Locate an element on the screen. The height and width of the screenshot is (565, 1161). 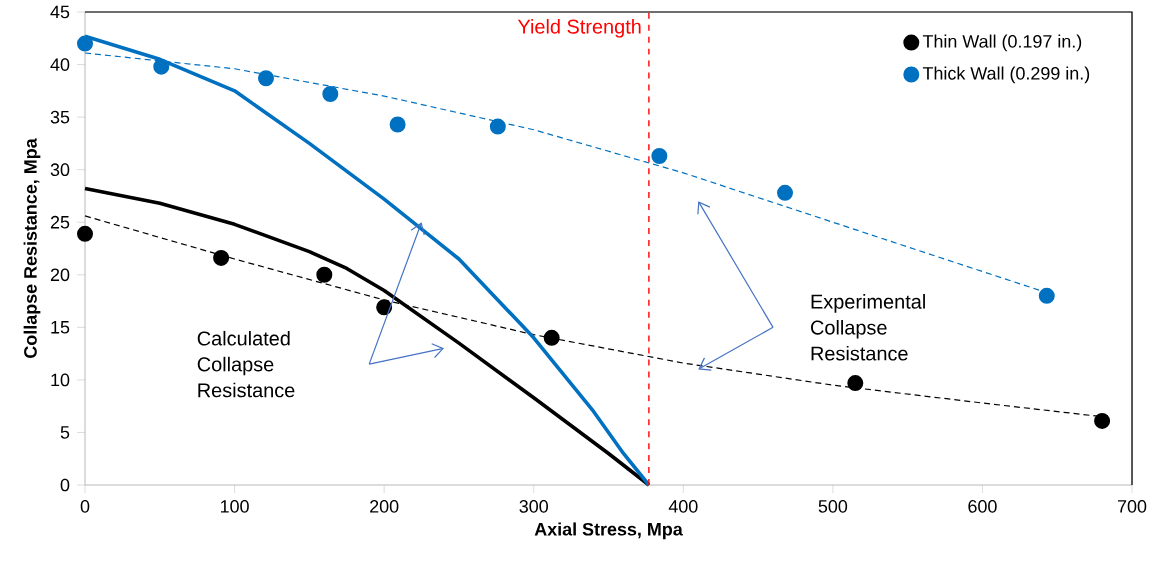
y-tick-label: 15 is located at coordinates (60, 327).